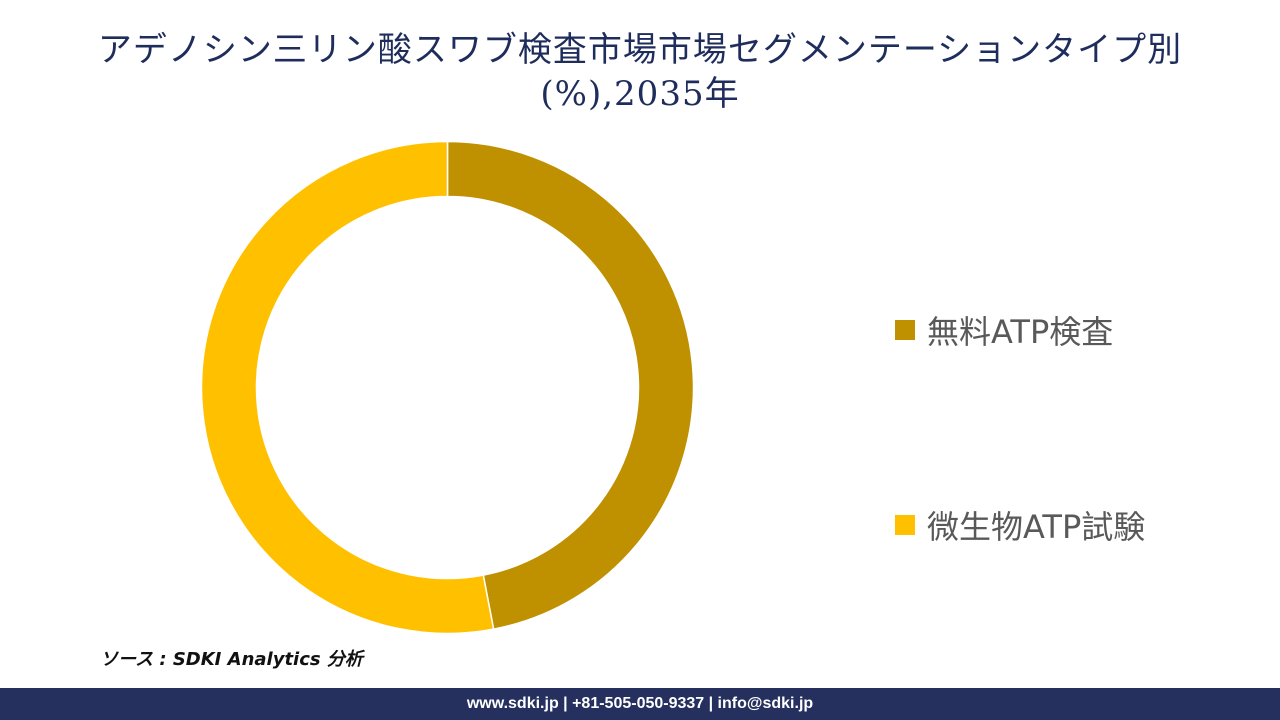 This screenshot has height=720, width=1280. I want to click on legend-swatch-microbial-atp, so click(905, 525).